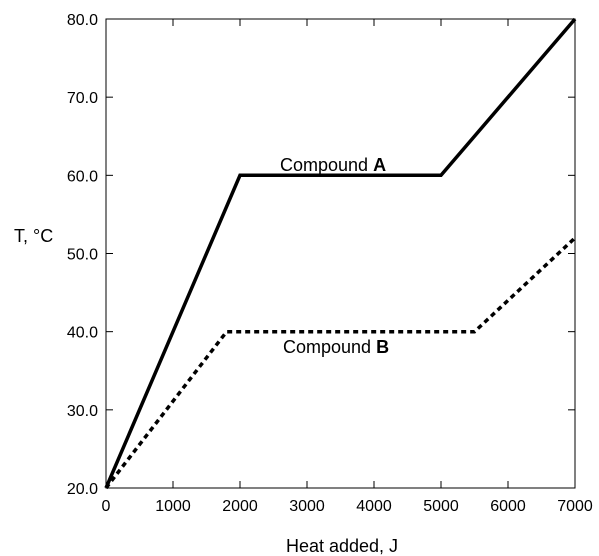 This screenshot has height=556, width=599. Describe the element at coordinates (342, 546) in the screenshot. I see `x-axis-label: Heat added, J` at that location.